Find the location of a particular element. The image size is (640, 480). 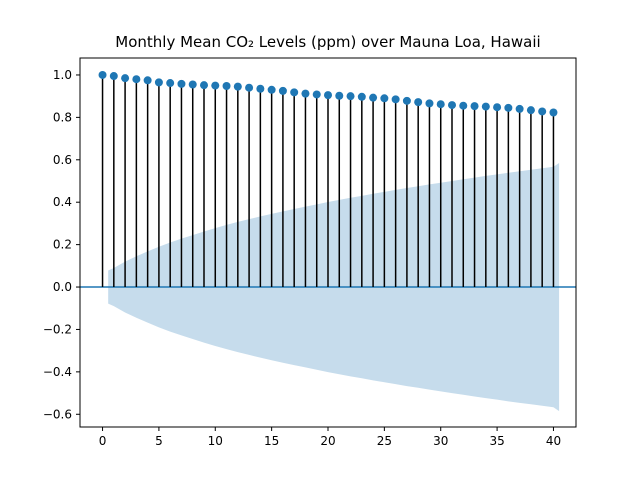

x-tick-label: 0 is located at coordinates (103, 441).